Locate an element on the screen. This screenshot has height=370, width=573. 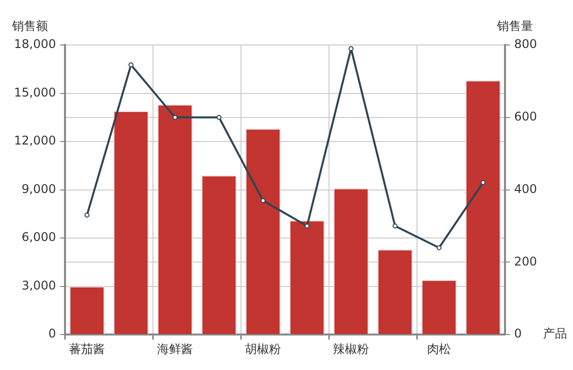
y-tick-label: 3,000 is located at coordinates (39, 285).